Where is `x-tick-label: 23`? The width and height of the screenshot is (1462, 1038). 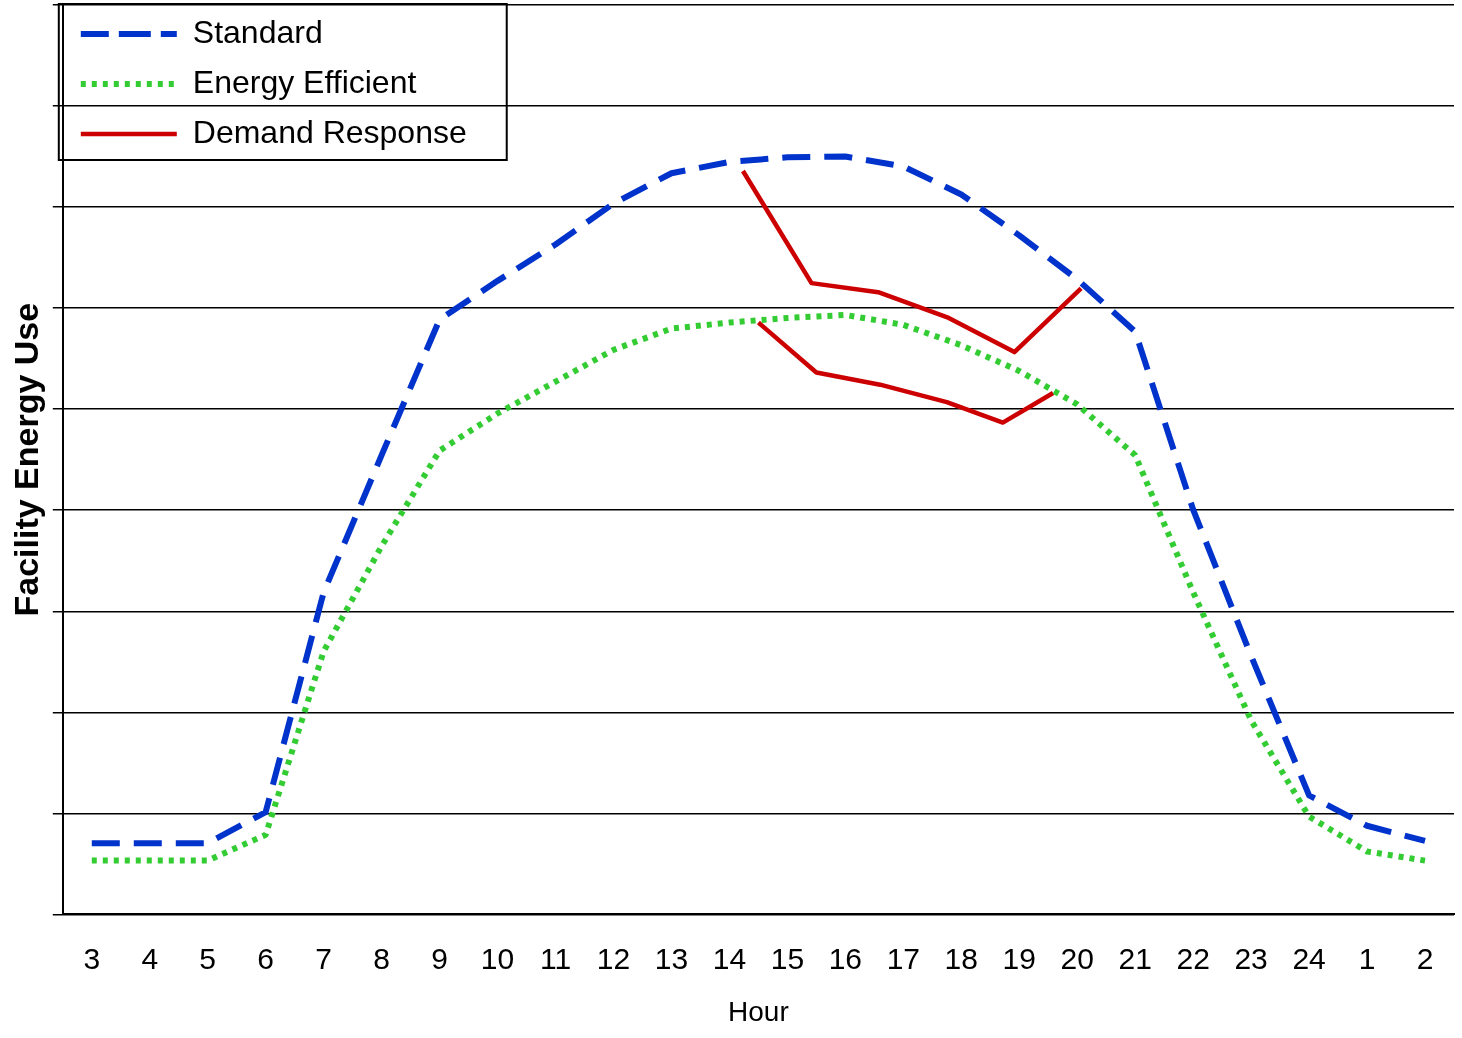
x-tick-label: 23 is located at coordinates (1251, 958).